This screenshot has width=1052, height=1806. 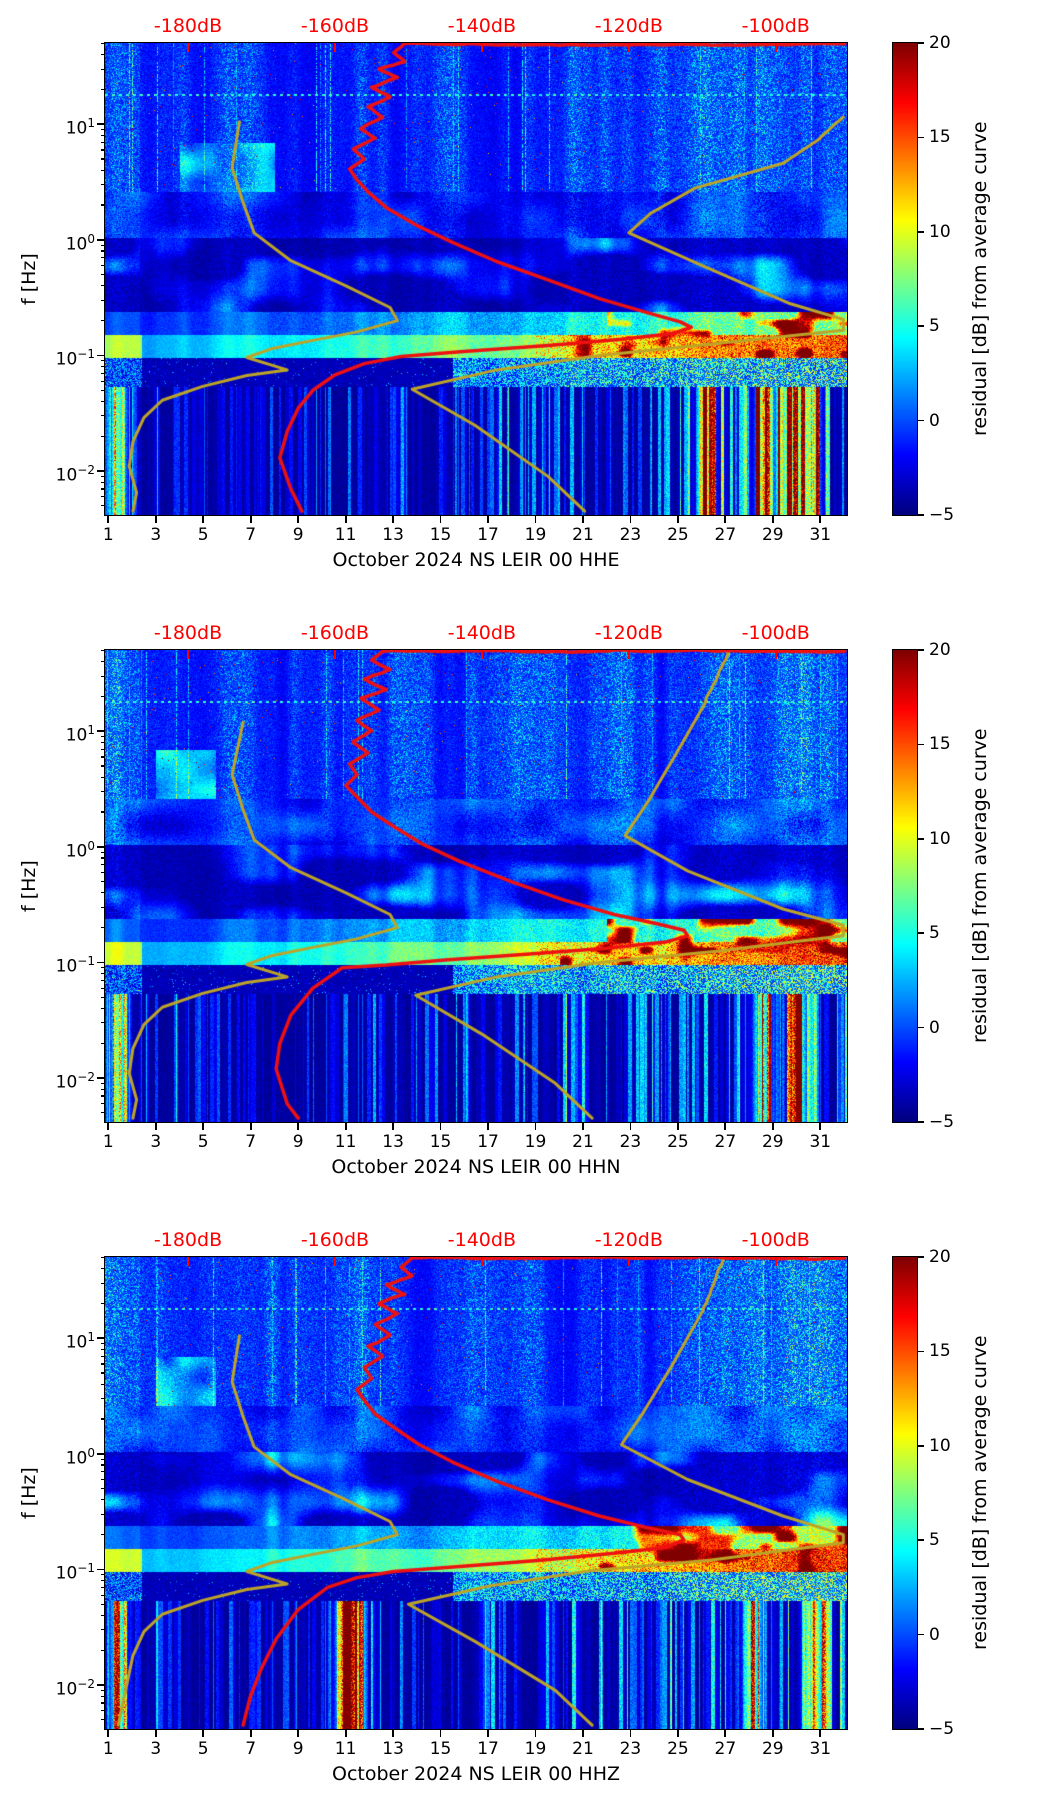 I want to click on x-tick-label: 21, so click(x=583, y=1749).